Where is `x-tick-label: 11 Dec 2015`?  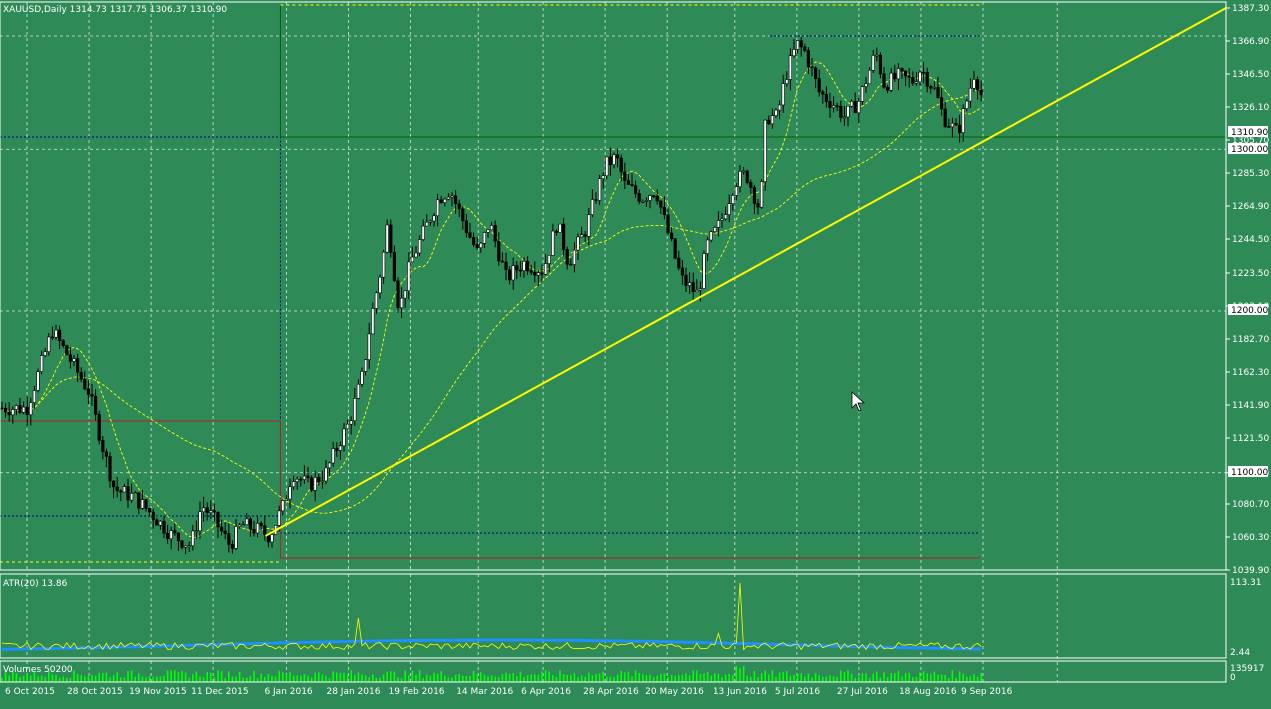
x-tick-label: 11 Dec 2015 is located at coordinates (220, 692).